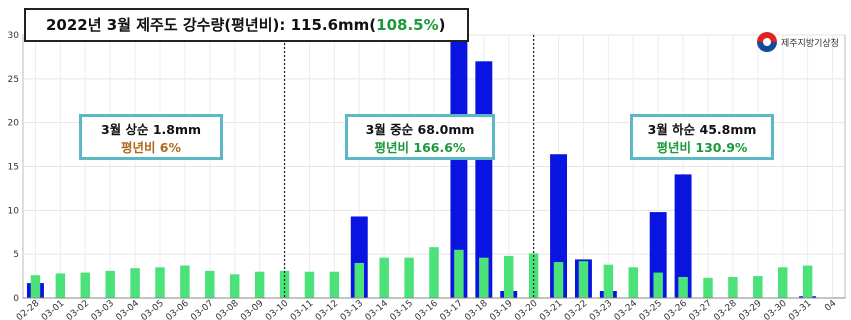 This screenshot has width=851, height=320. Describe the element at coordinates (202, 309) in the screenshot. I see `x-tick-label: 03-07` at that location.